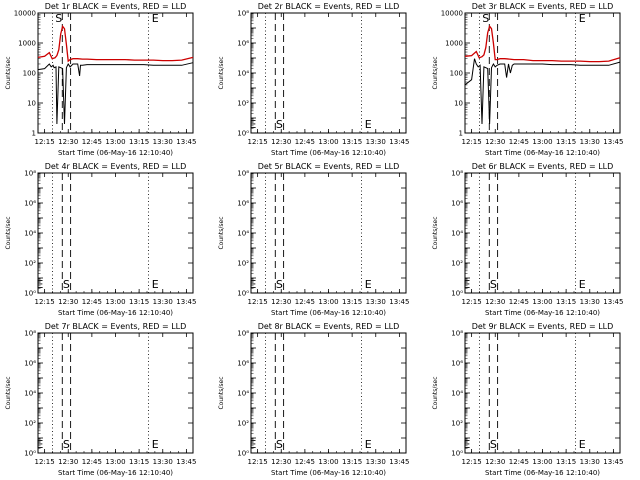  I want to click on events-series-line, so click(542, 91).